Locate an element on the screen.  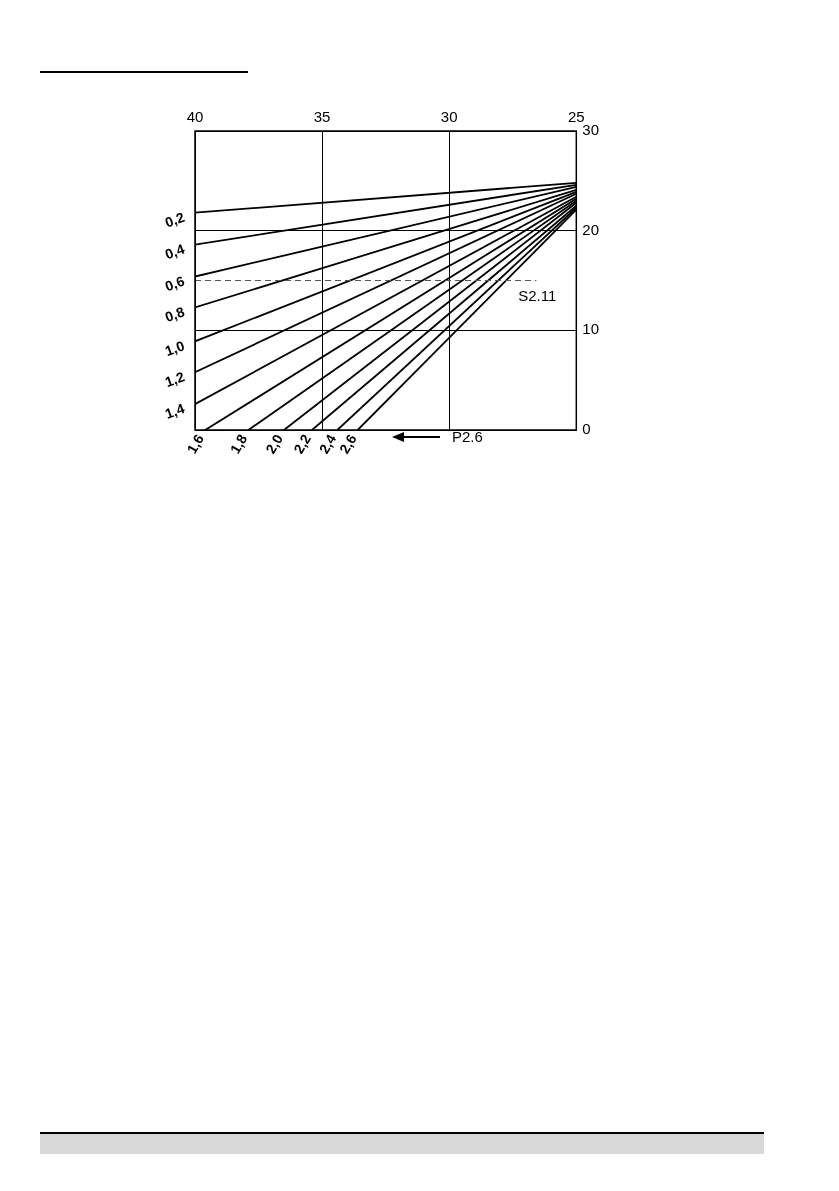
y-tick-label: 30 is located at coordinates (590, 130).